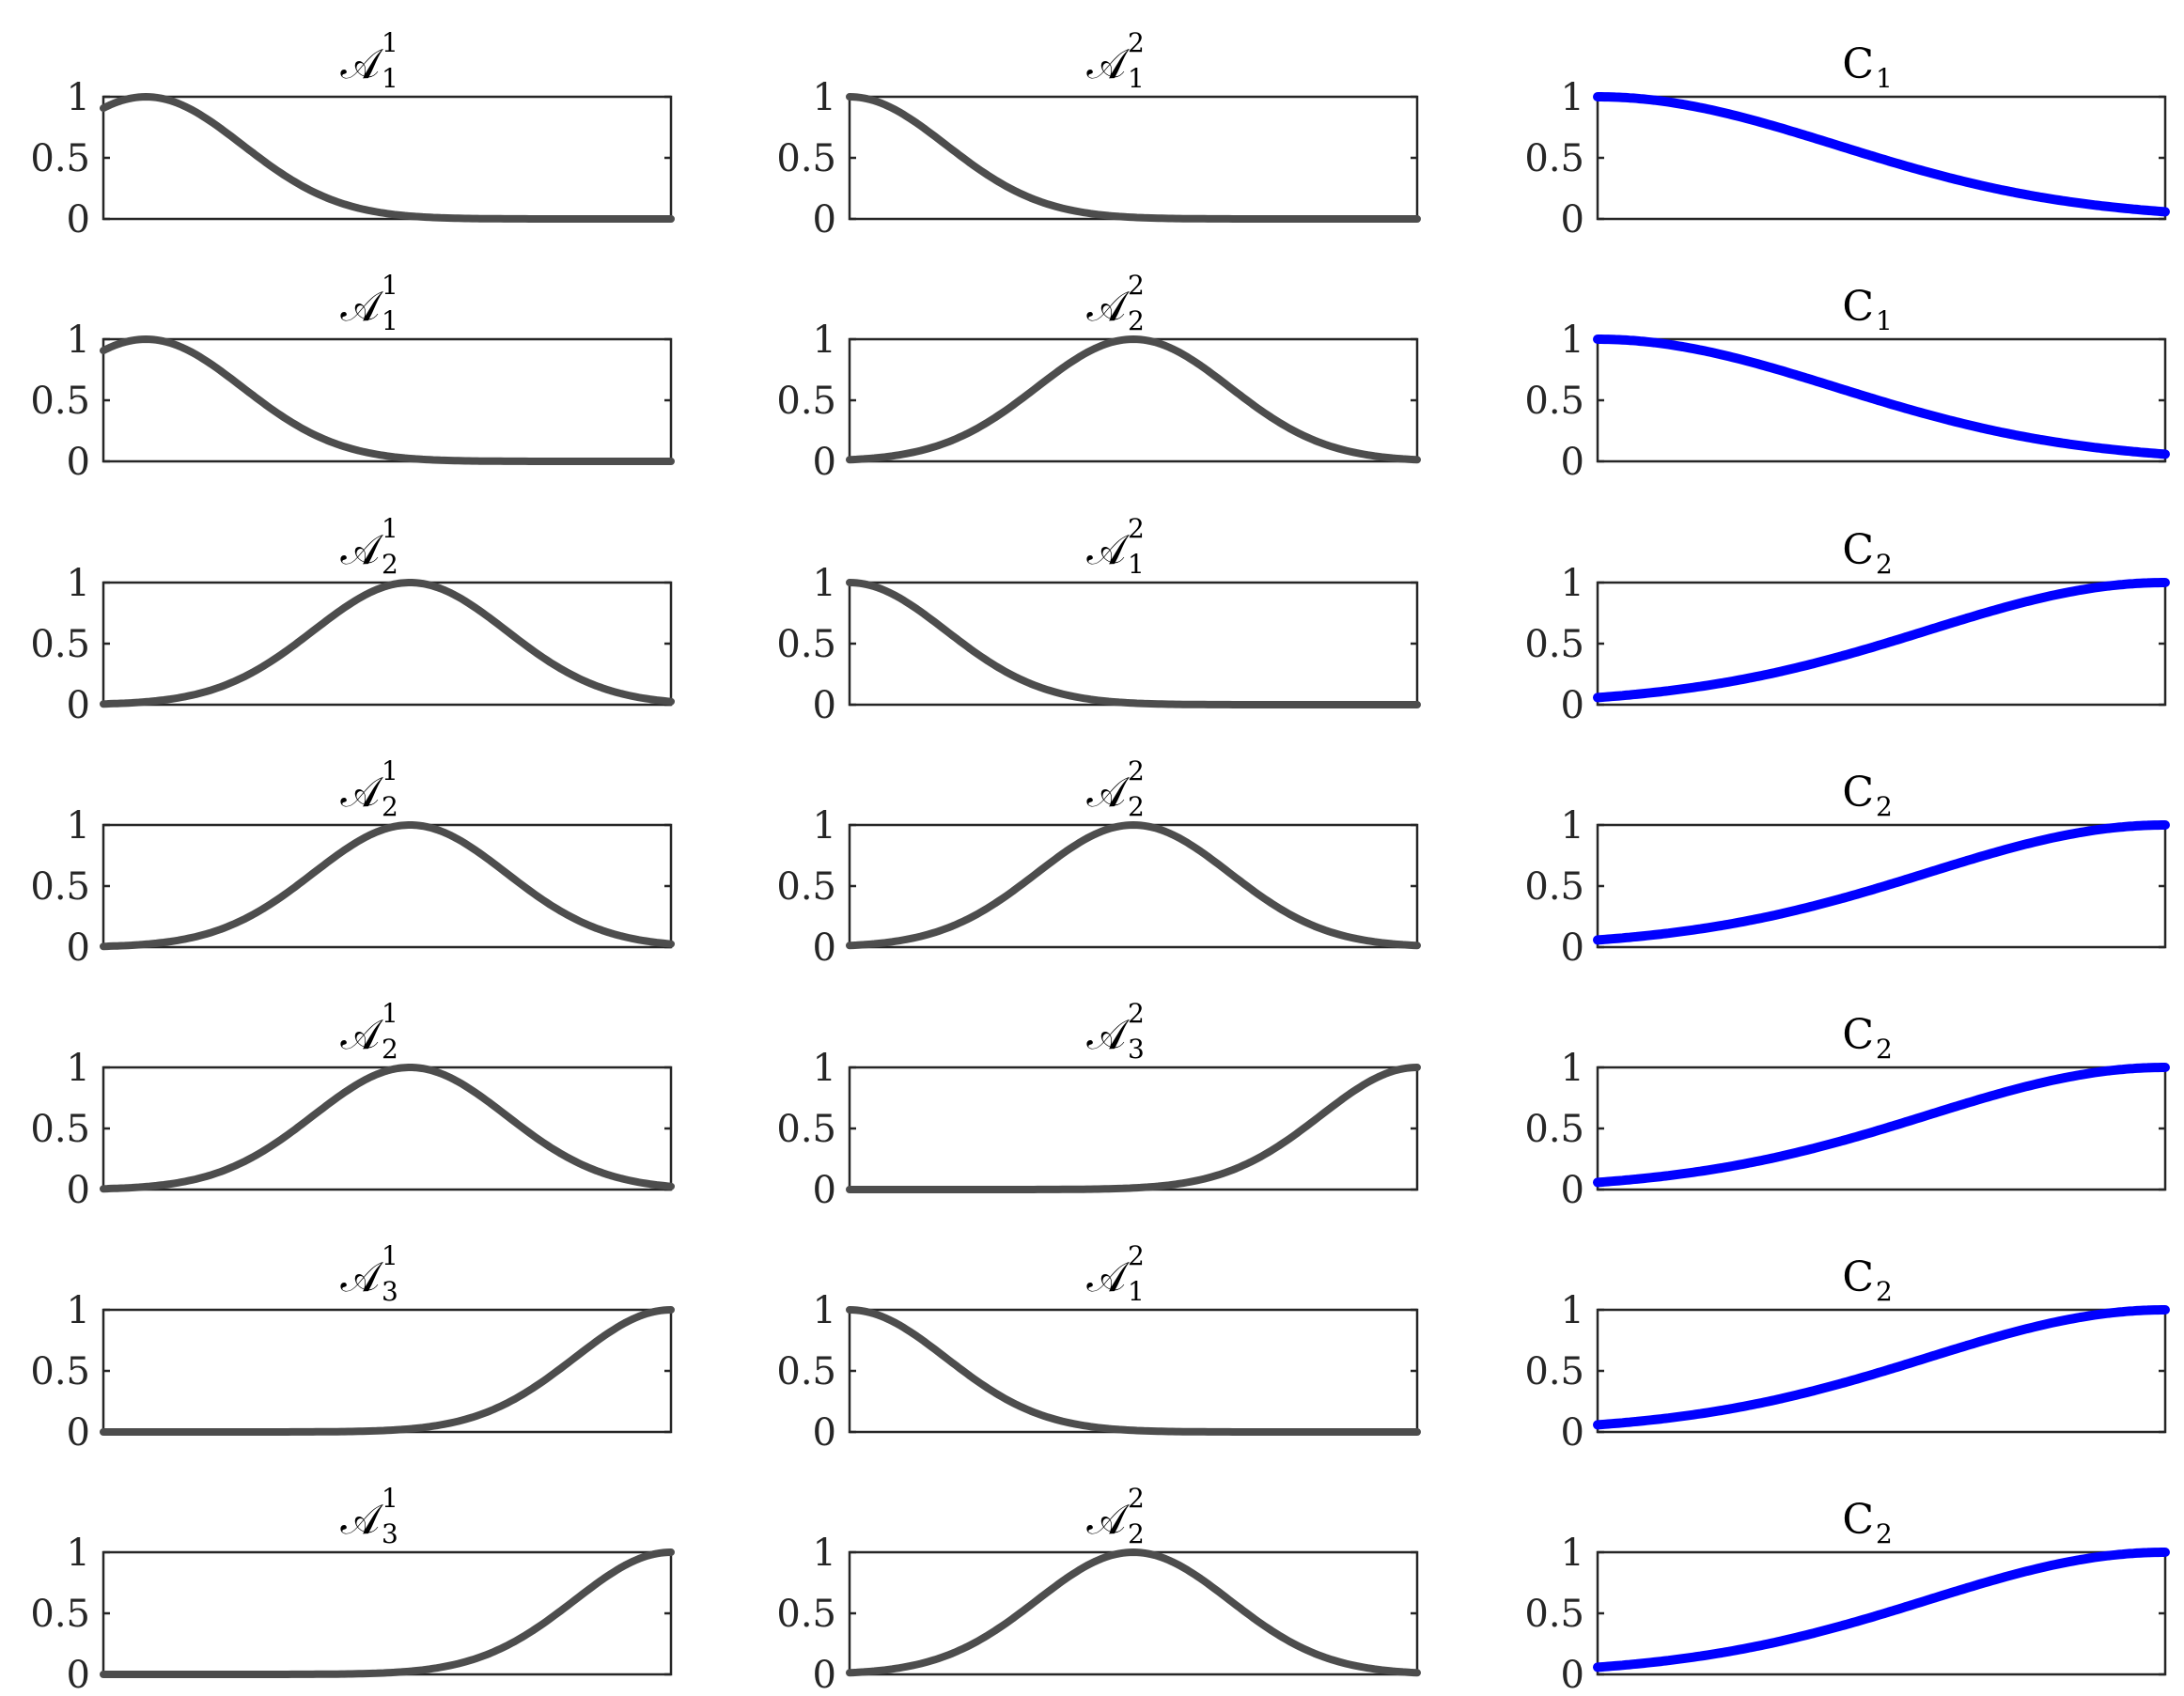 The height and width of the screenshot is (1696, 2184). I want to click on subplot-title: 𝒜 2 3, so click(1115, 1031).